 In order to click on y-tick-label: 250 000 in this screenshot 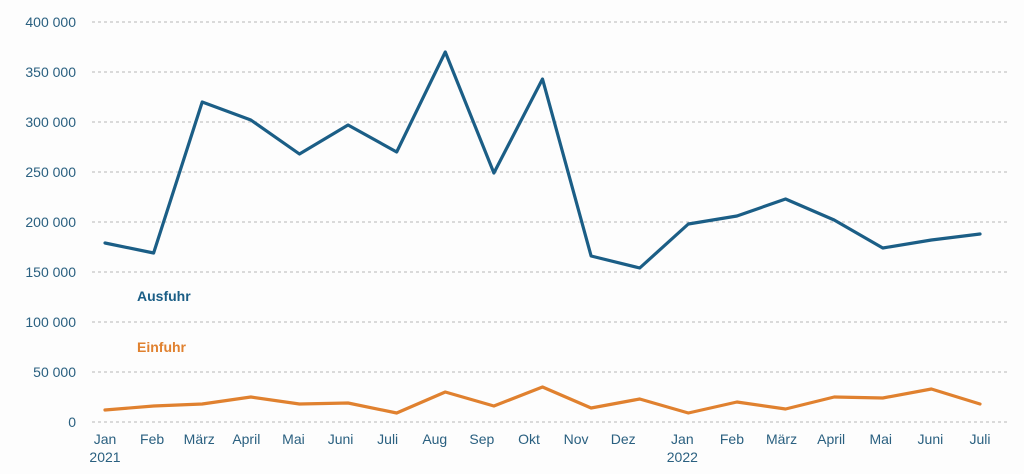, I will do `click(50, 172)`.